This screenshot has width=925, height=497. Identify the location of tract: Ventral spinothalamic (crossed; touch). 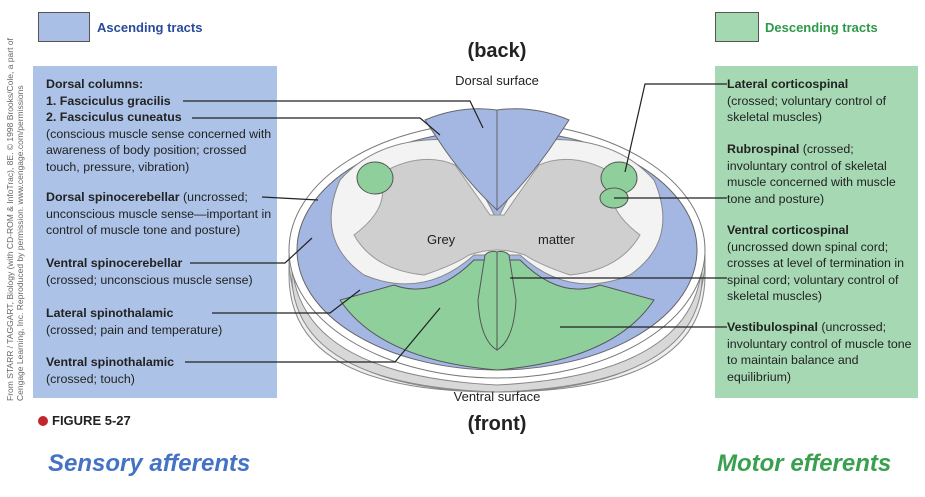
(160, 370).